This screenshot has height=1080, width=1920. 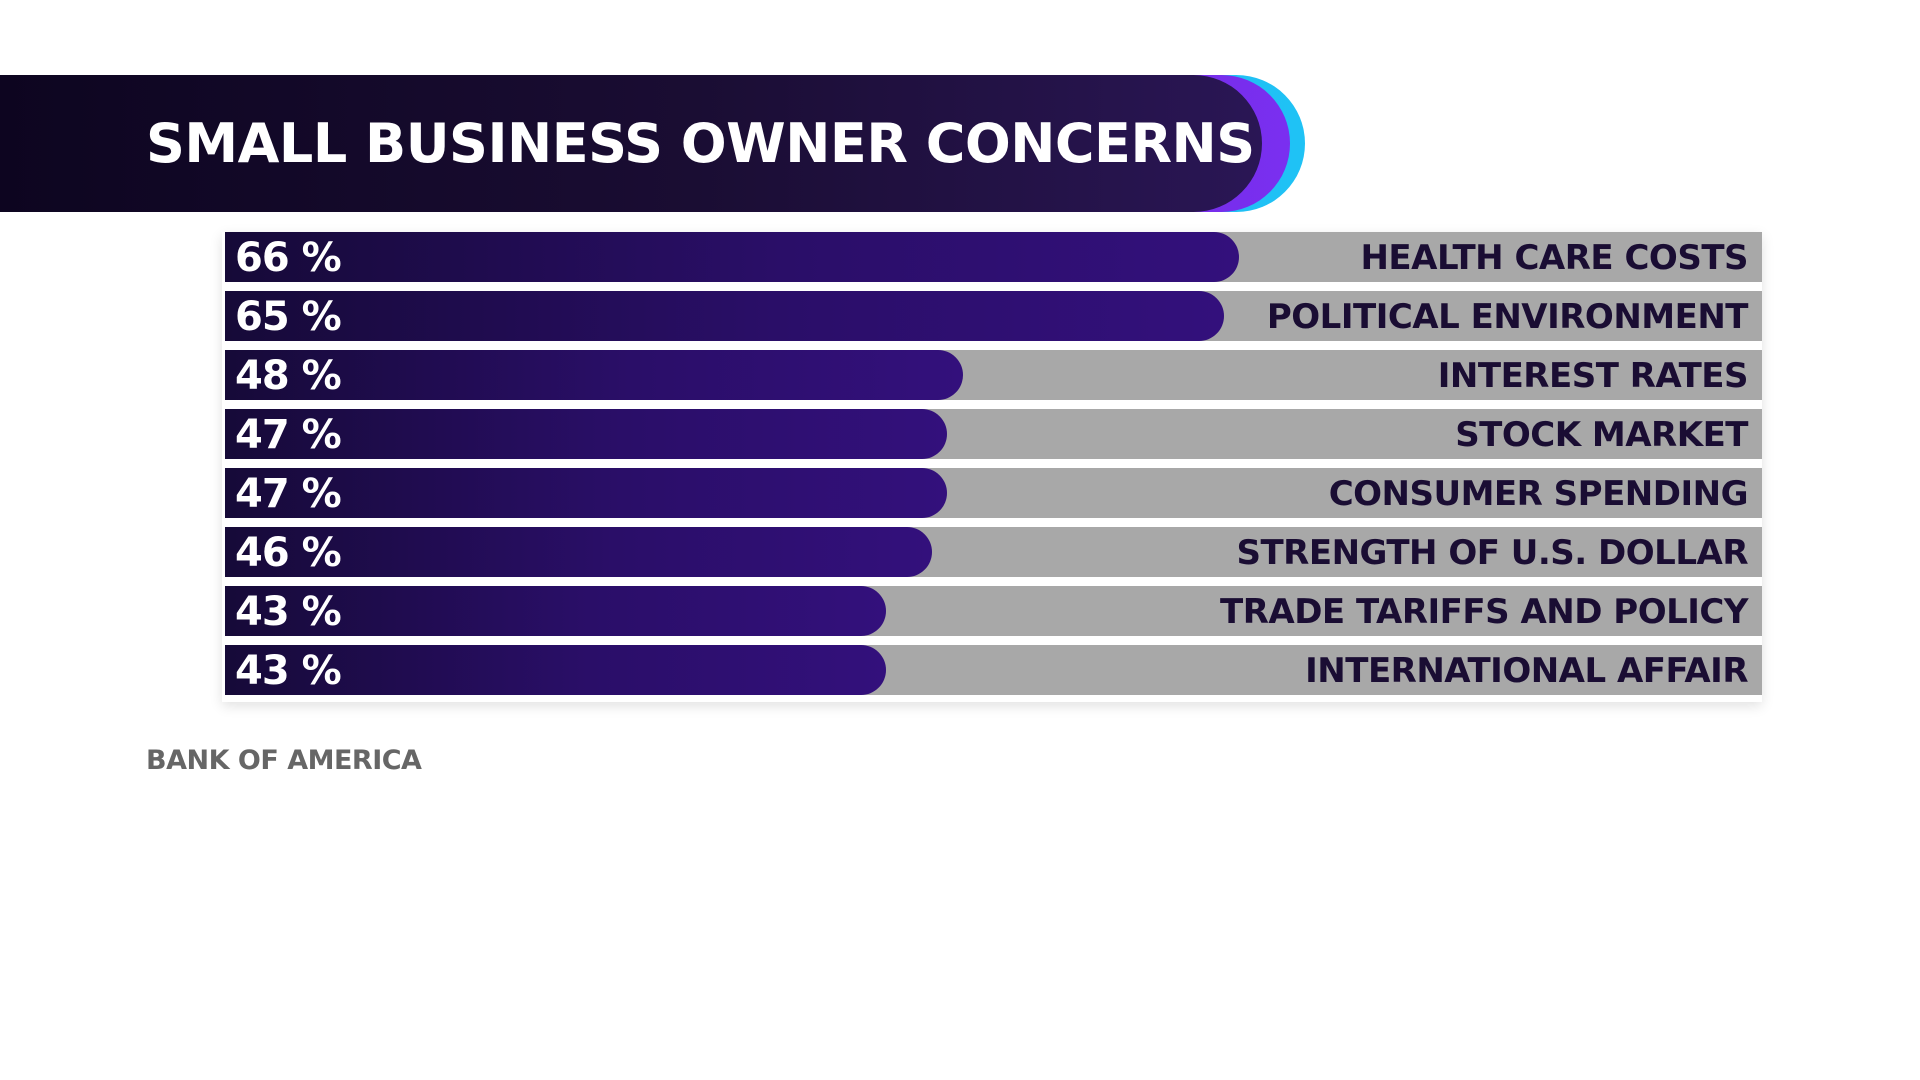 What do you see at coordinates (284, 760) in the screenshot?
I see `source-credit: BANK OF AMERICA` at bounding box center [284, 760].